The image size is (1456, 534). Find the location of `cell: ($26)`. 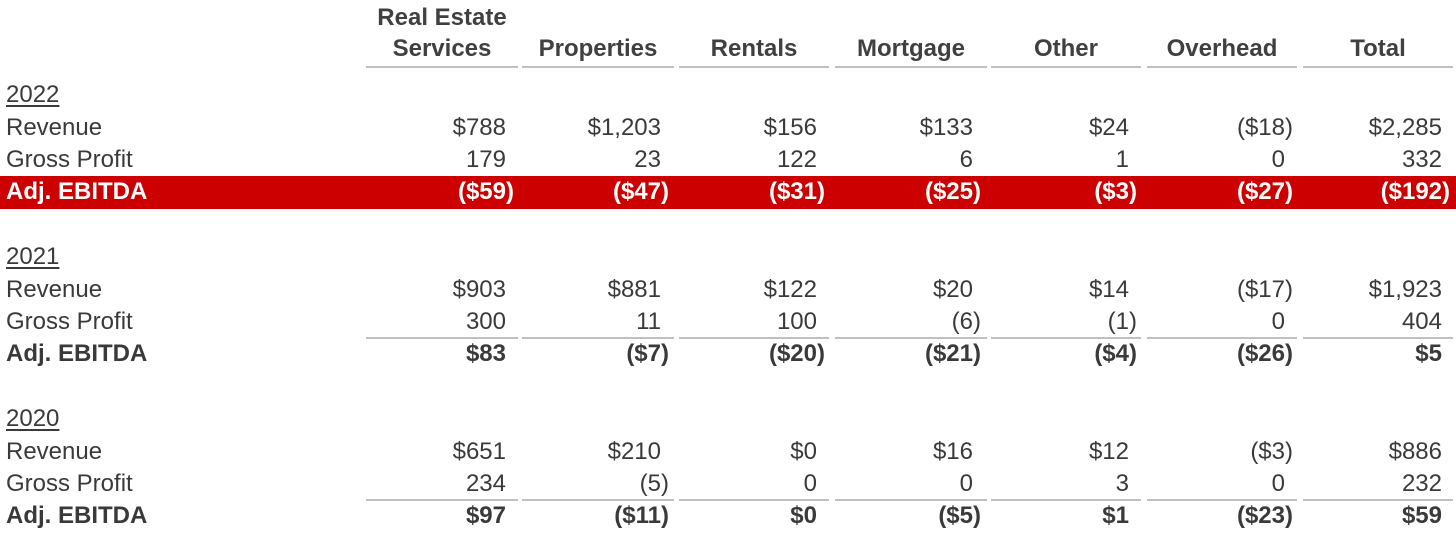

cell: ($26) is located at coordinates (1264, 353).